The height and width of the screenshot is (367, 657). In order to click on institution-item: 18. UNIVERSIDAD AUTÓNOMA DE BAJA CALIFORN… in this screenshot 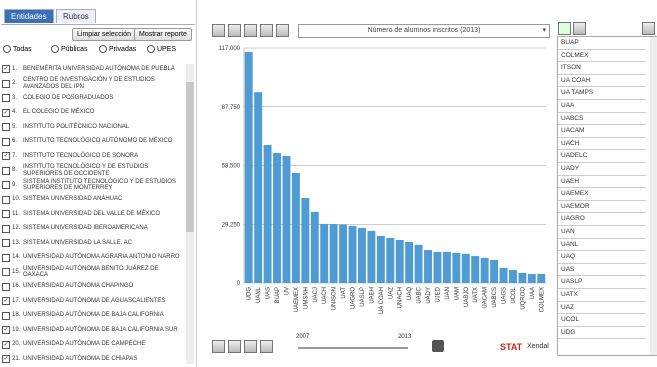, I will do `click(93, 316)`.